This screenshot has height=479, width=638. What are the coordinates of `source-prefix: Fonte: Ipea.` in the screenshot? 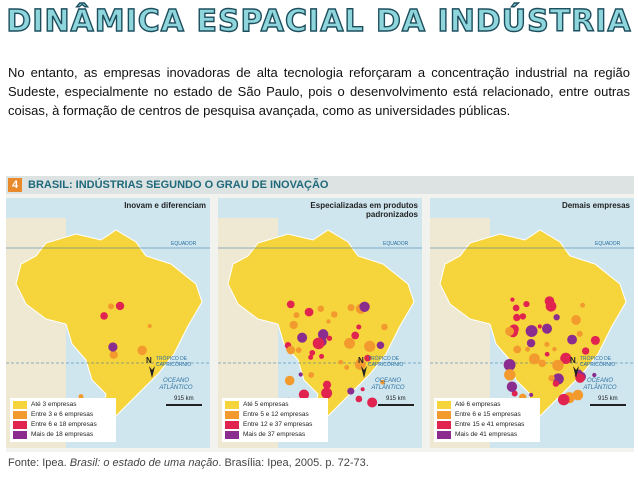 It's located at (39, 463).